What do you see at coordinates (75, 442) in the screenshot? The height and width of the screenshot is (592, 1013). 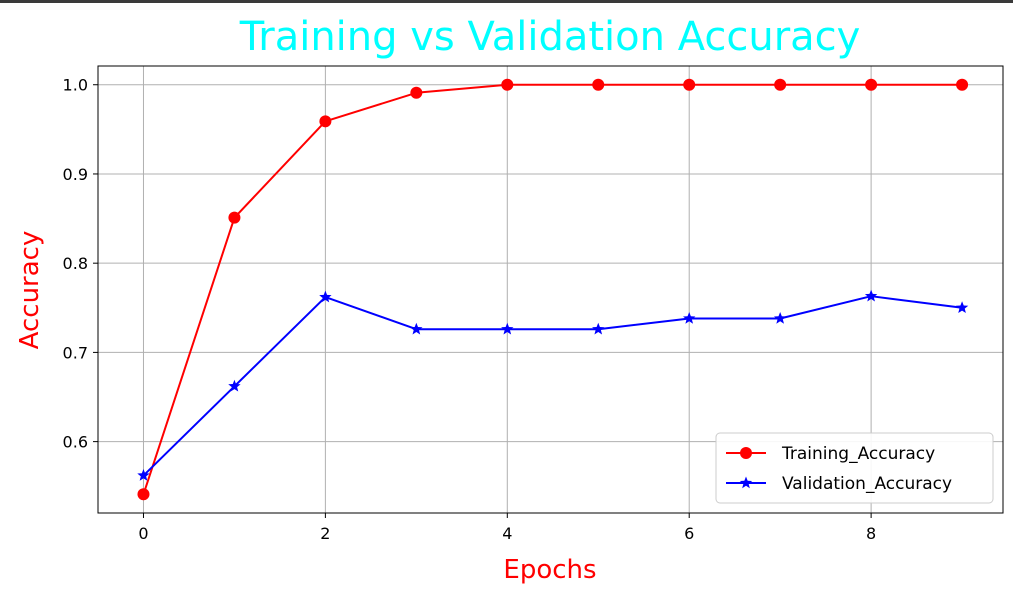 I see `y-tick-label: 0.6` at bounding box center [75, 442].